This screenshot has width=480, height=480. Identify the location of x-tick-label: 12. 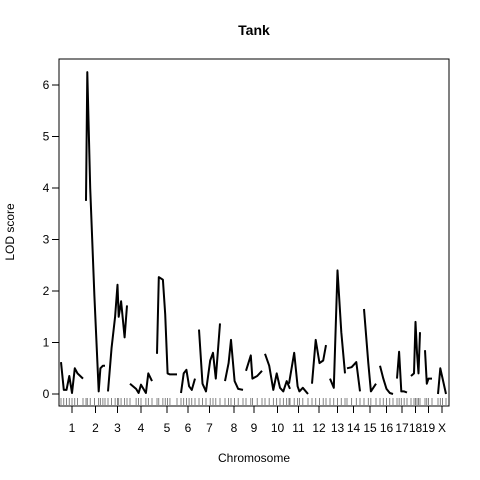
(319, 428).